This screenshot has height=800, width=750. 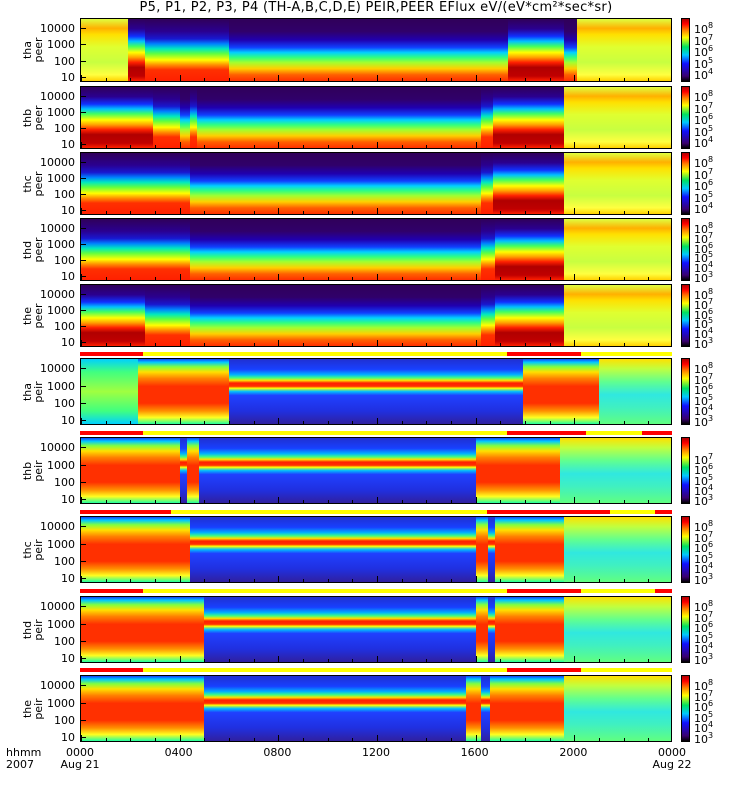 What do you see at coordinates (376, 629) in the screenshot?
I see `panel-thd-peir` at bounding box center [376, 629].